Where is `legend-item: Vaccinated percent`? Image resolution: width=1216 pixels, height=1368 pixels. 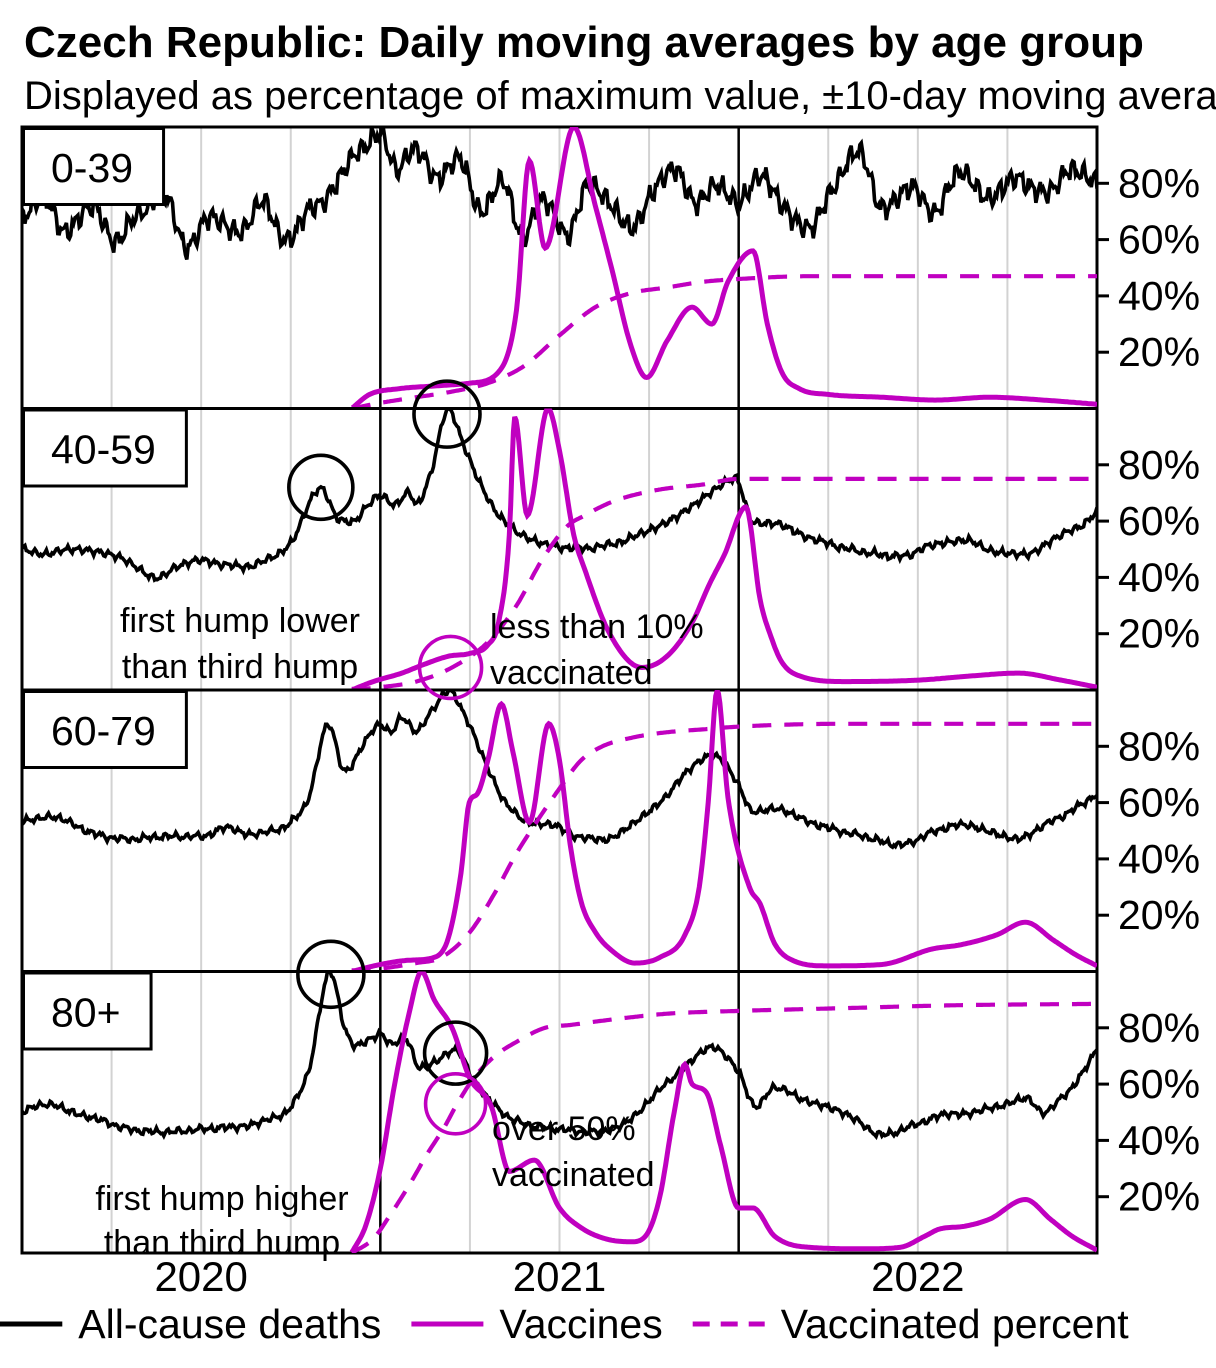
legend-item: Vaccinated percent is located at coordinates (911, 1324).